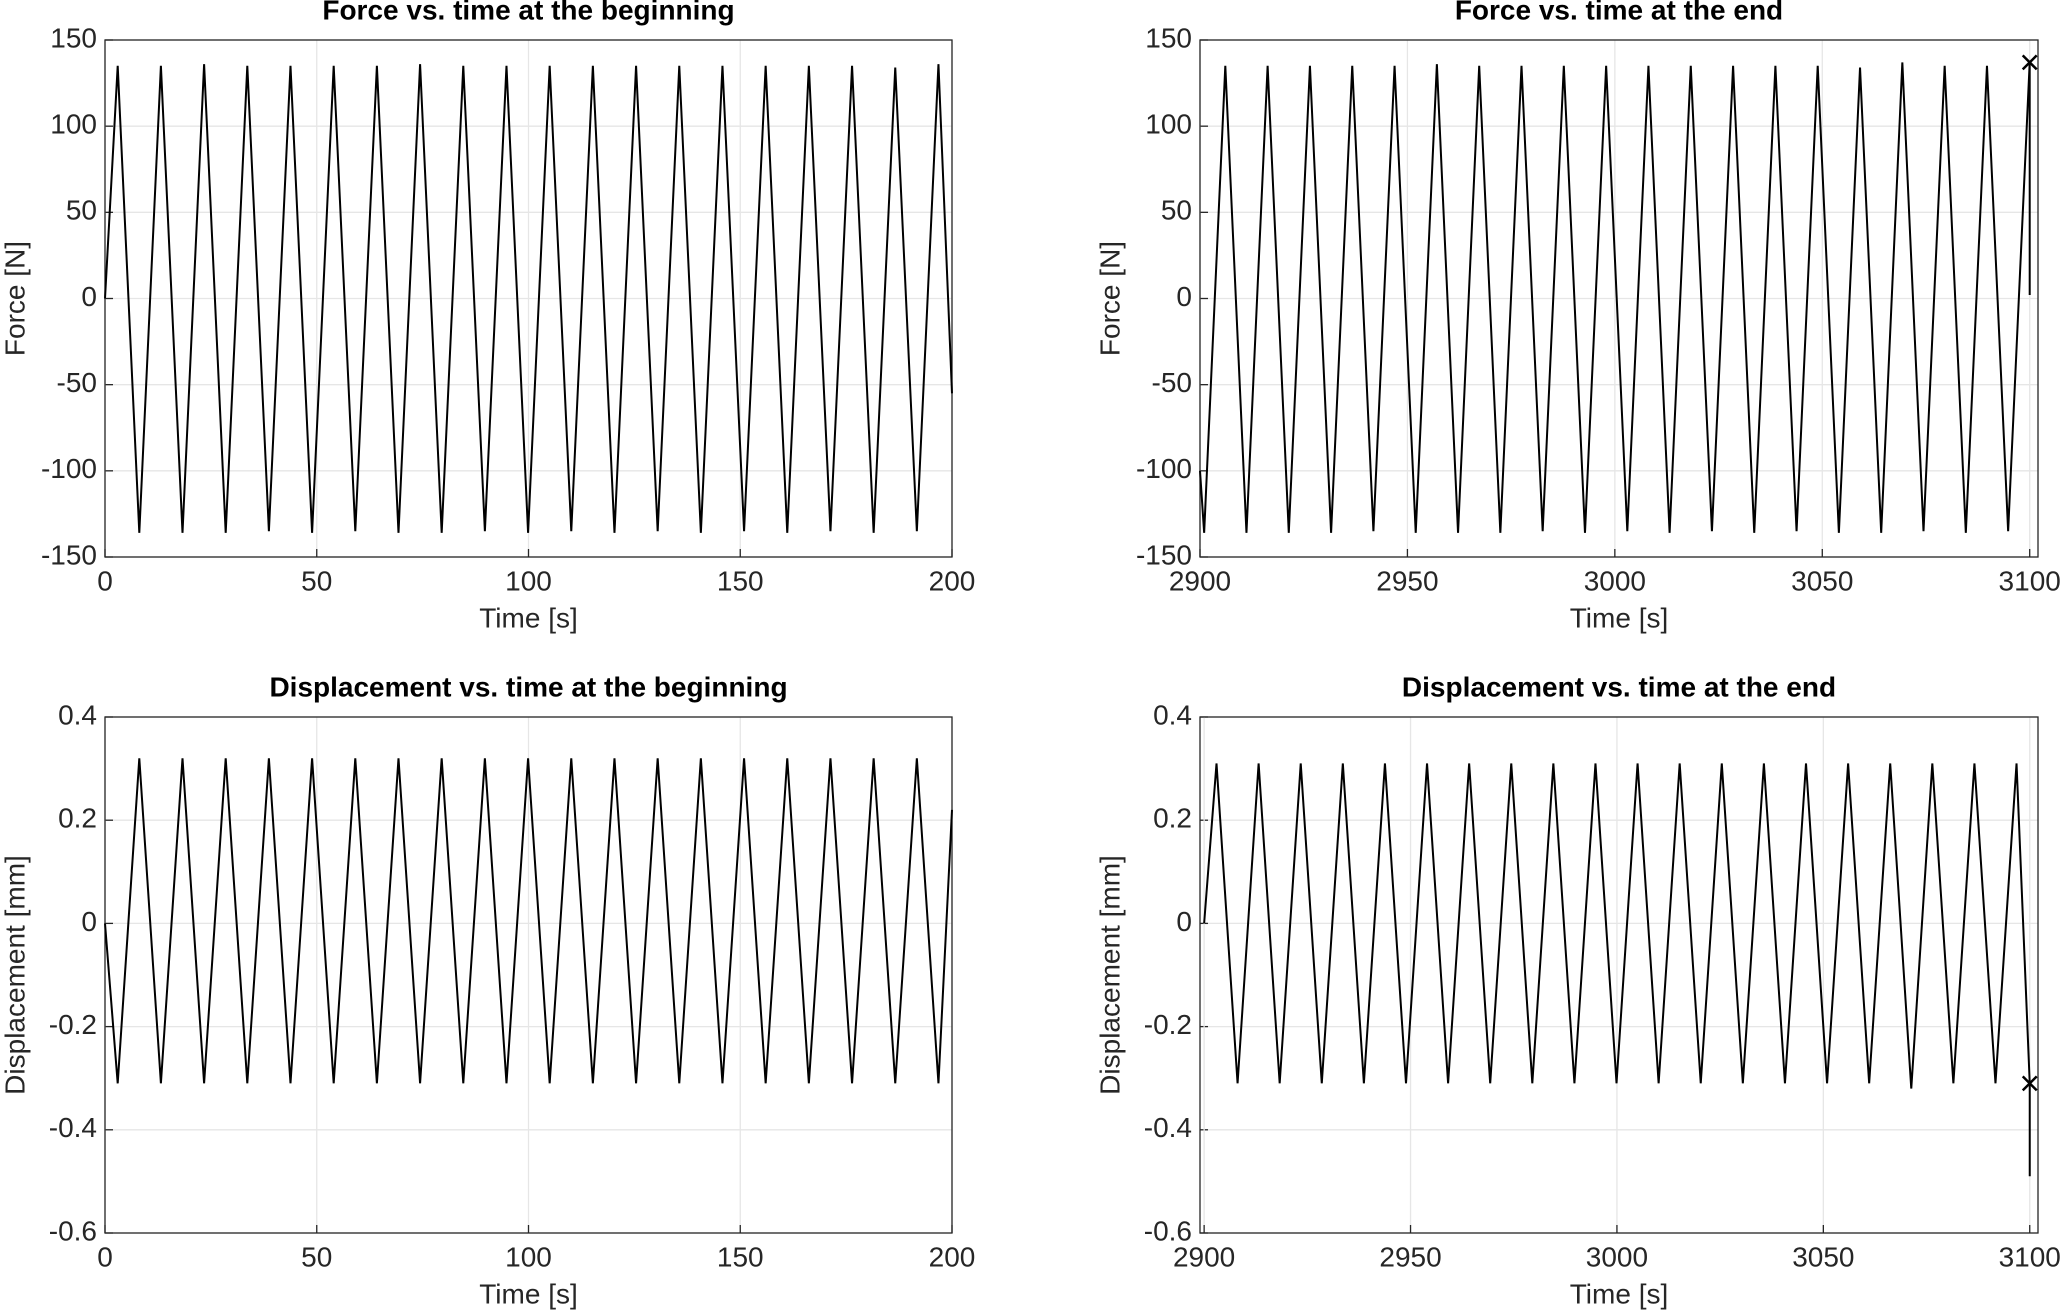 This screenshot has width=2063, height=1315. I want to click on chart-title: Force vs. time at the end, so click(1619, 12).